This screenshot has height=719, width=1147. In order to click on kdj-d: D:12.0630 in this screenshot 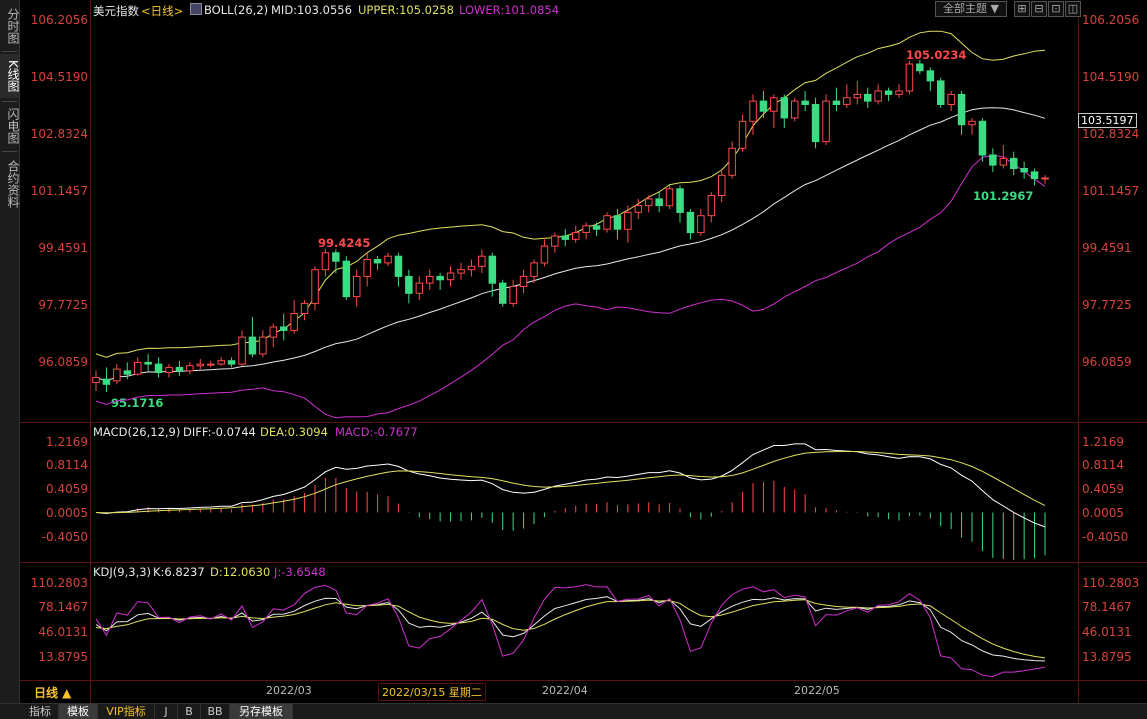, I will do `click(240, 572)`.